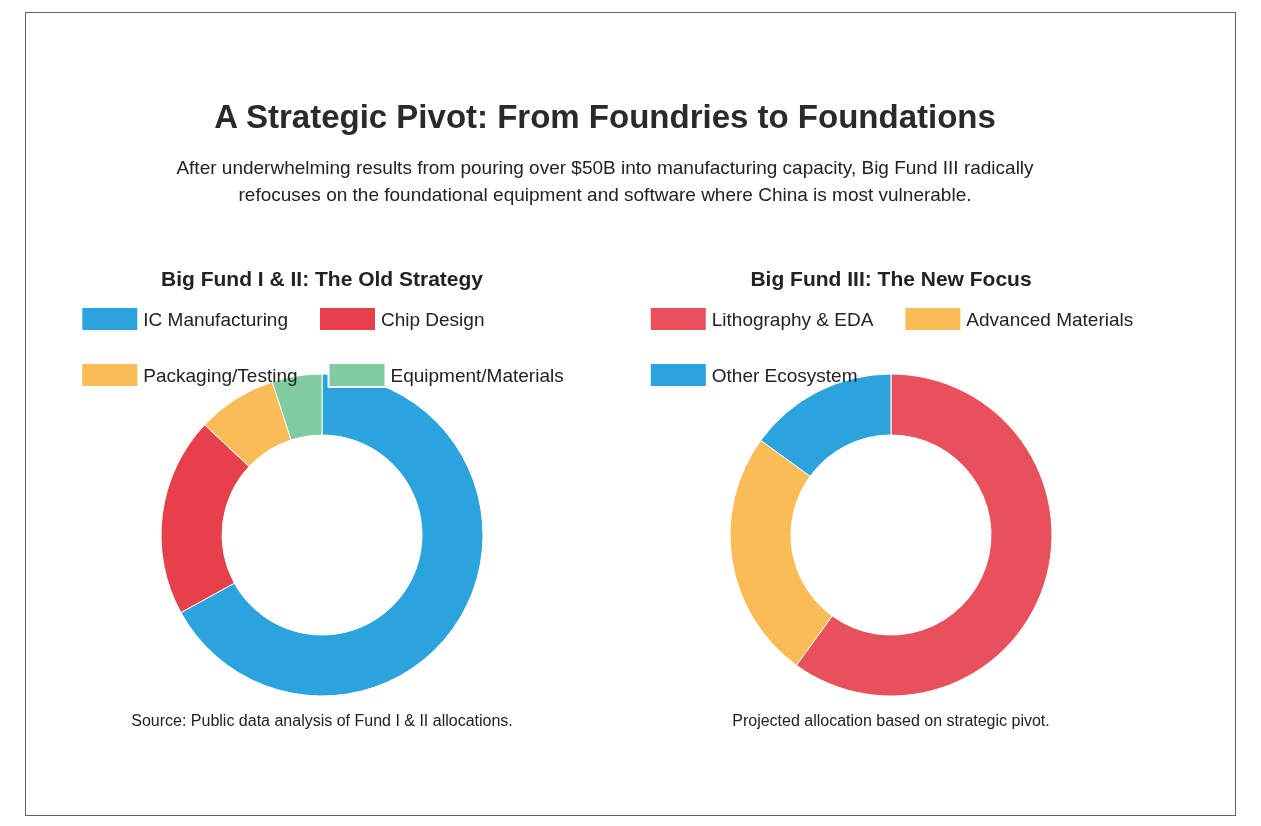  Describe the element at coordinates (605, 181) in the screenshot. I see `text: After underwhelming results from pouring over $50B into manufacturing capacity, Big Fund III radically refocuses on the foundational equipment and software where China is most vulnerable.` at that location.